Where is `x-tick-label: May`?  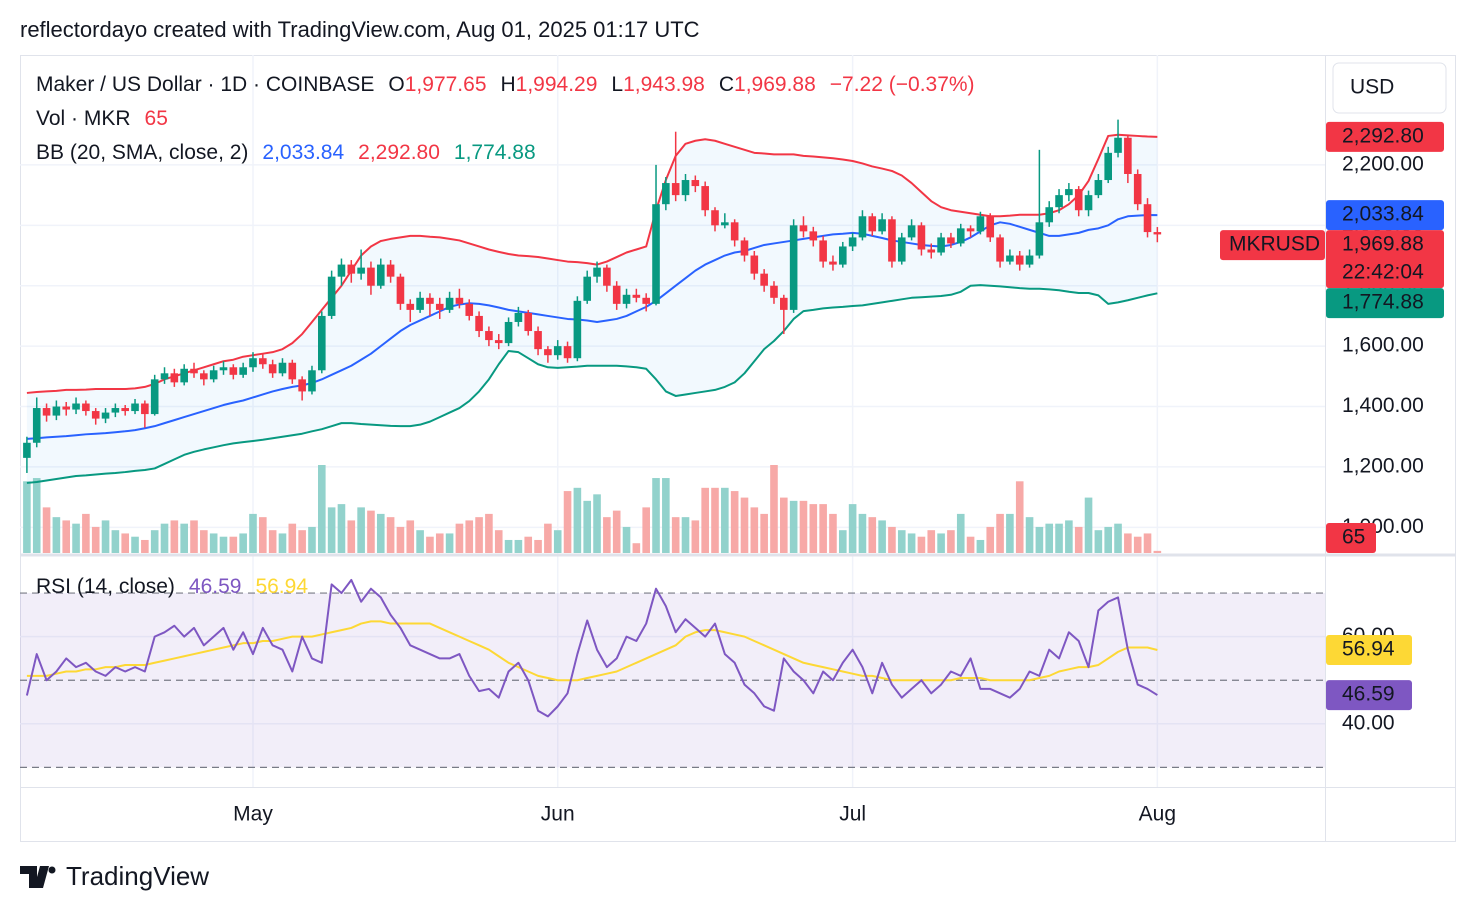
x-tick-label: May is located at coordinates (253, 814).